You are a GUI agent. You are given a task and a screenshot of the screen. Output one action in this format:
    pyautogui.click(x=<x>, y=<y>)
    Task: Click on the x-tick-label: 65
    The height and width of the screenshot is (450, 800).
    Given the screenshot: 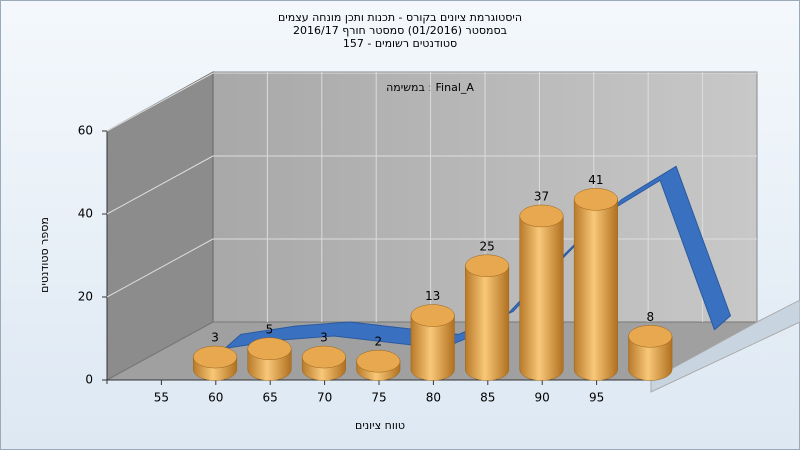 What is the action you would take?
    pyautogui.click(x=270, y=398)
    